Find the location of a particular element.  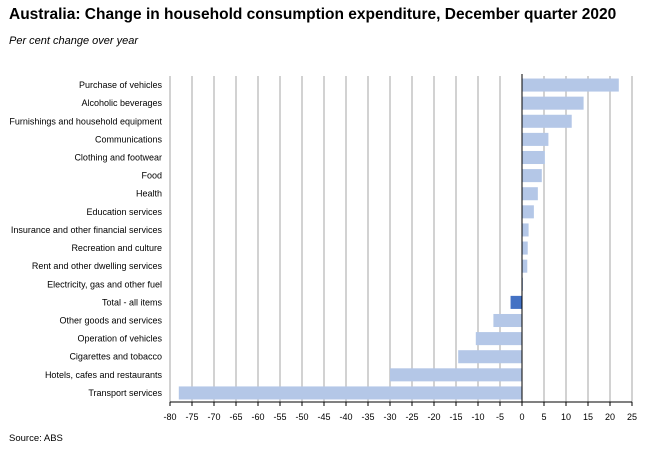

x-tick-label: -40 is located at coordinates (345, 417).